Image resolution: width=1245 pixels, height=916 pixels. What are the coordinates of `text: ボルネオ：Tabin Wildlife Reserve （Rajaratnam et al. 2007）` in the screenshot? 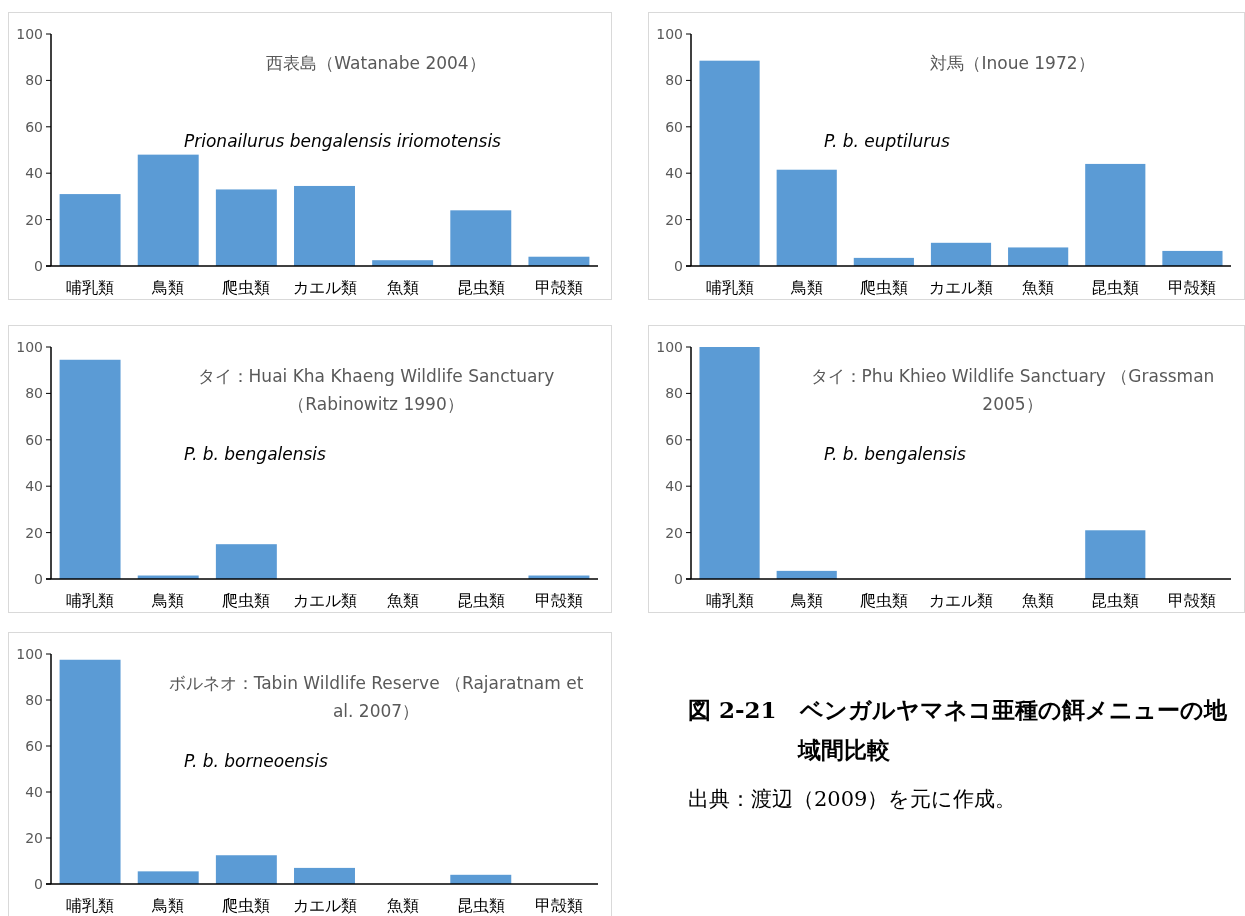 It's located at (376, 697).